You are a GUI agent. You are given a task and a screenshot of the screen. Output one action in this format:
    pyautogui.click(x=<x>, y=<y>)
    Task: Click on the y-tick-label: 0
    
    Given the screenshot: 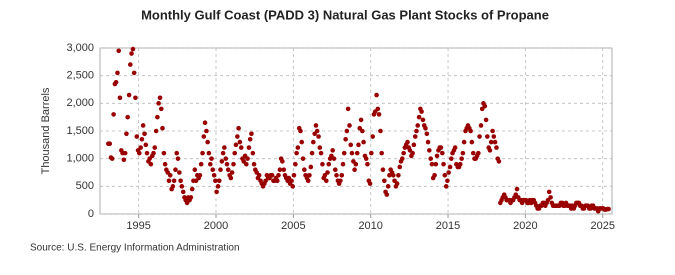 What is the action you would take?
    pyautogui.click(x=91, y=214)
    